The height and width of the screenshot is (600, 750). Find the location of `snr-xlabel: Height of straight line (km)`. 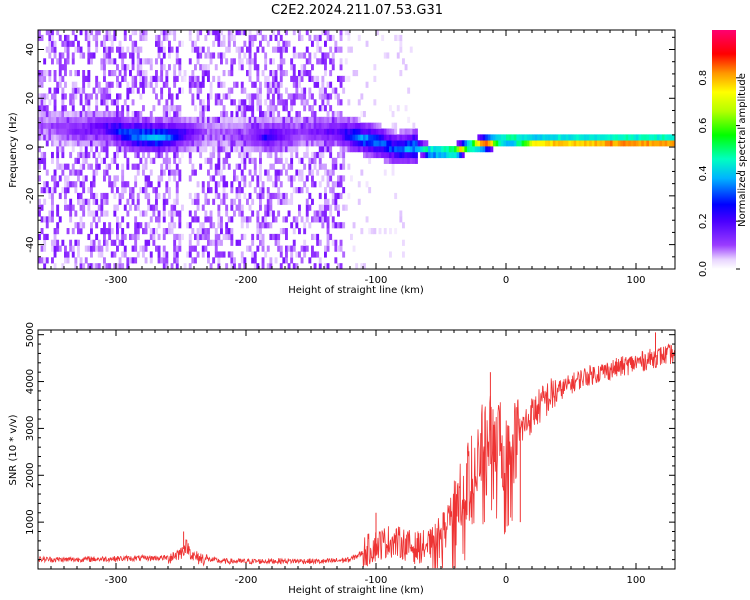

snr-xlabel: Height of straight line (km) is located at coordinates (356, 590).